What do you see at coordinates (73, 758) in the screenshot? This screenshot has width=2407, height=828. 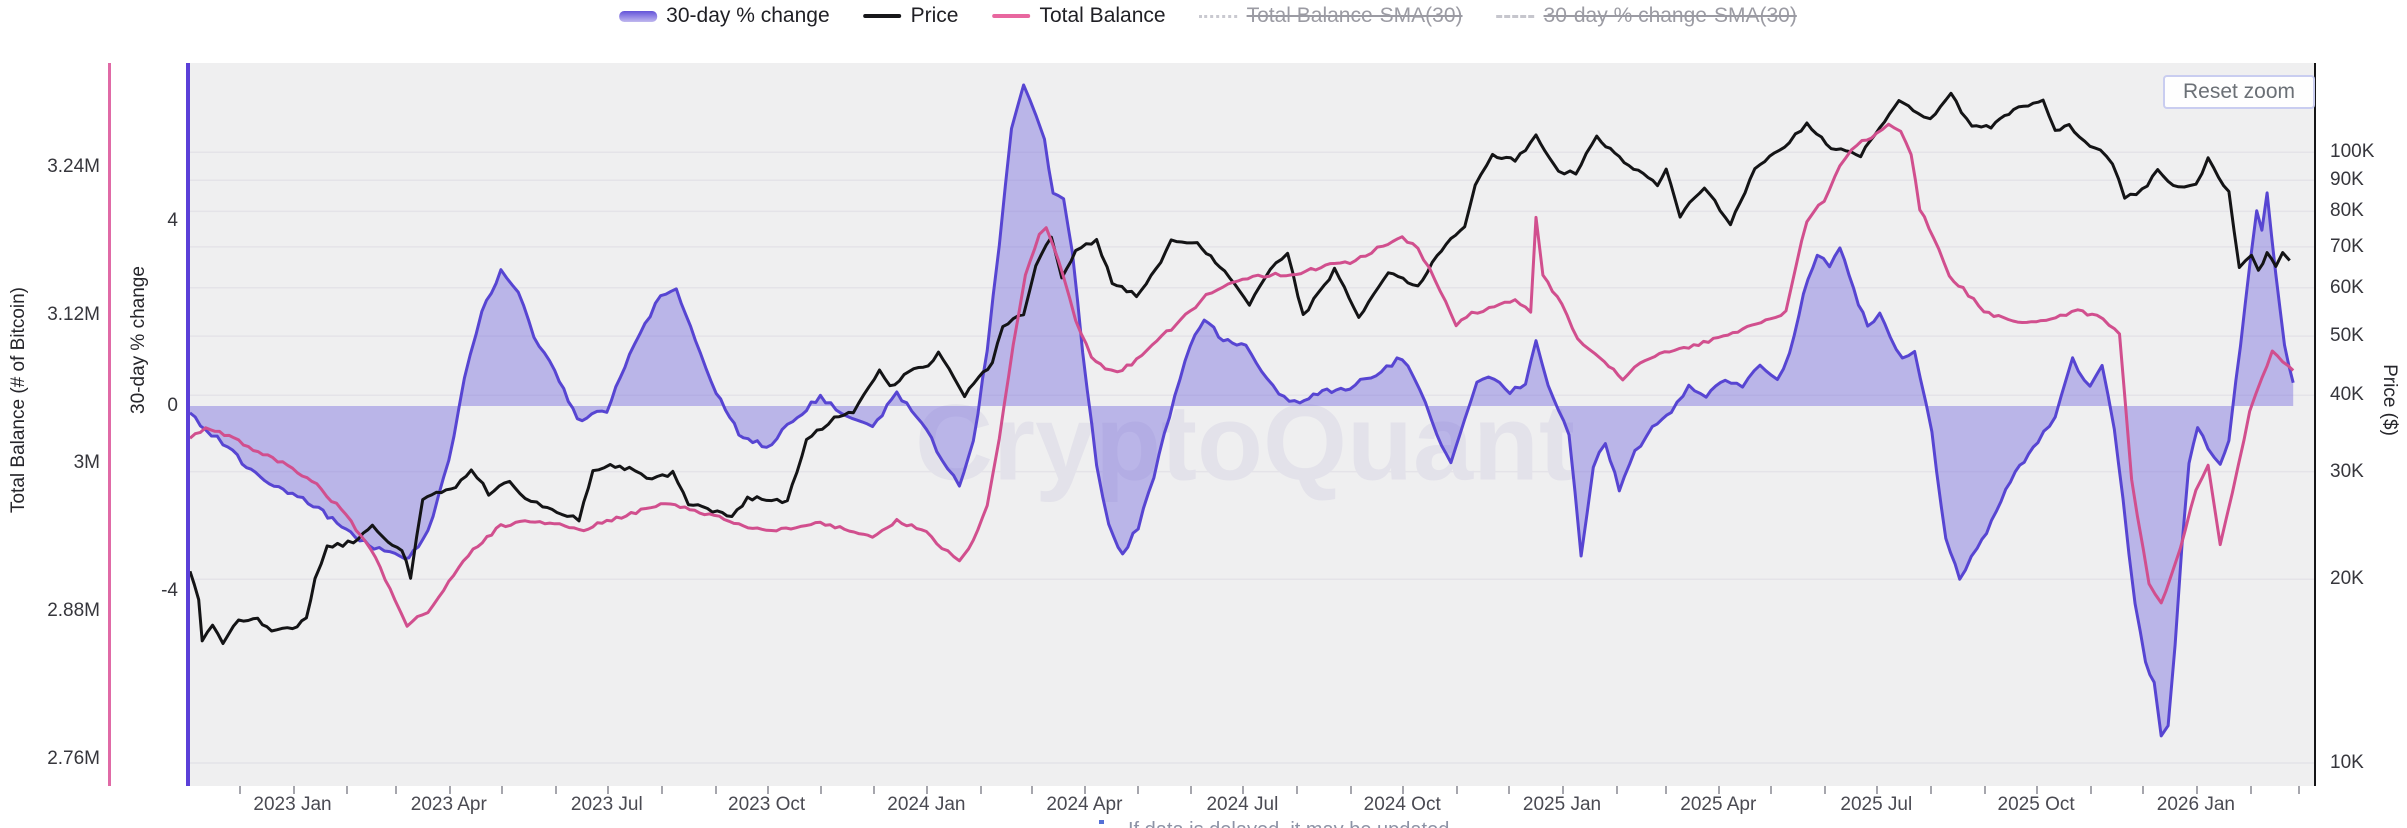 I see `balance-tick-label: 2.76M` at bounding box center [73, 758].